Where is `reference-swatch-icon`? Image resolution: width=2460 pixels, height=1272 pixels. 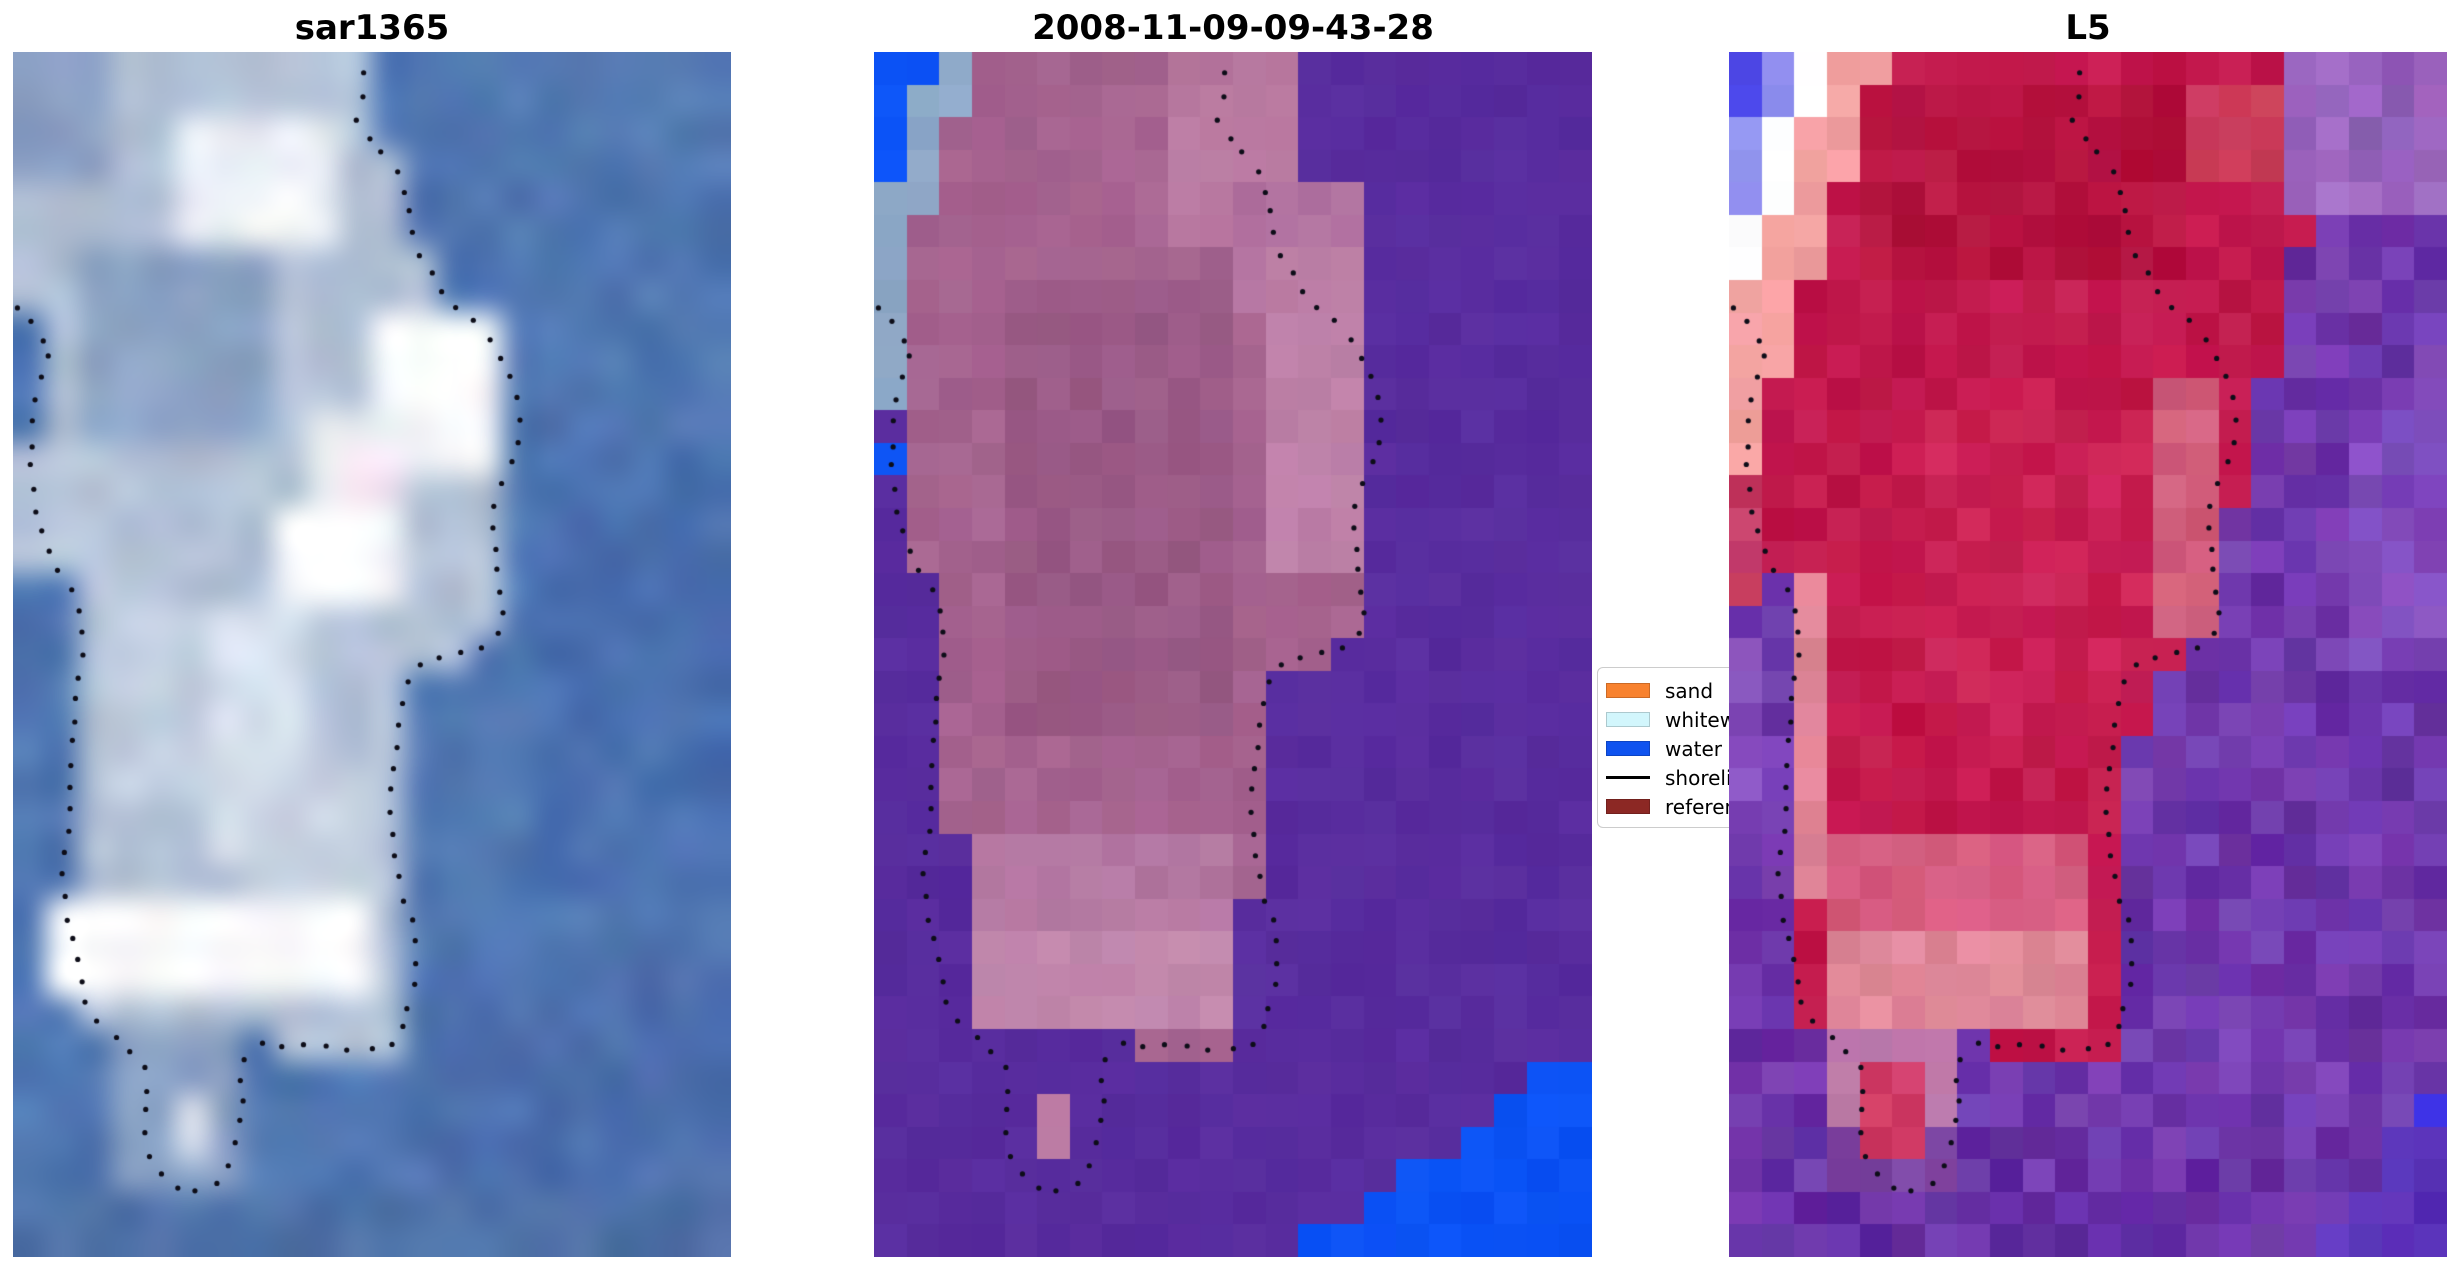 reference-swatch-icon is located at coordinates (1628, 806).